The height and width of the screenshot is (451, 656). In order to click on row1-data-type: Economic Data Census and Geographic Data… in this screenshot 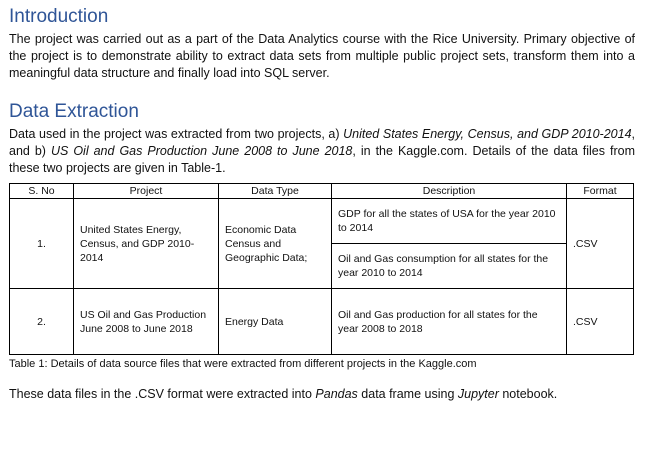, I will do `click(275, 243)`.